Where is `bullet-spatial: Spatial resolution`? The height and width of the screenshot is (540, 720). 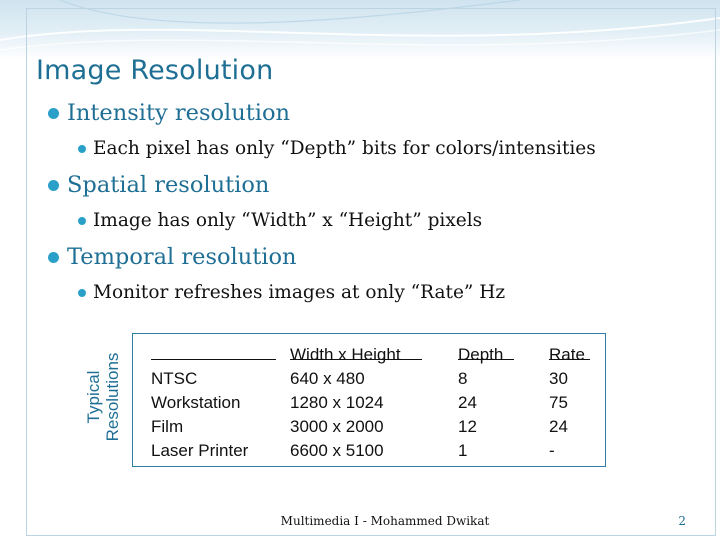 bullet-spatial: Spatial resolution is located at coordinates (158, 185).